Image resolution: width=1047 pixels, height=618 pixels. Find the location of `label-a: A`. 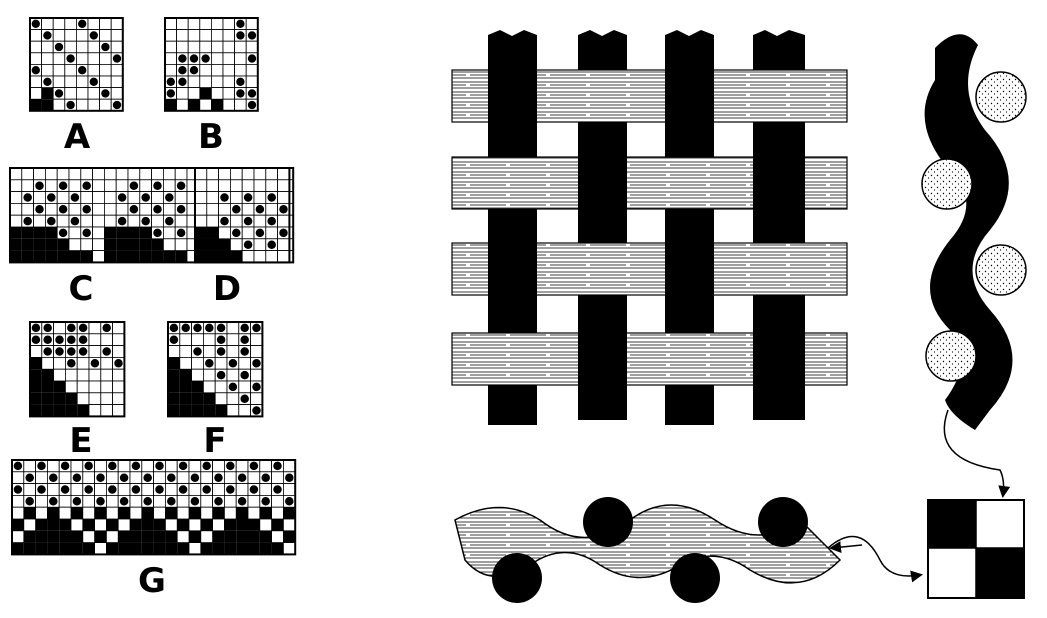

label-a: A is located at coordinates (77, 137).